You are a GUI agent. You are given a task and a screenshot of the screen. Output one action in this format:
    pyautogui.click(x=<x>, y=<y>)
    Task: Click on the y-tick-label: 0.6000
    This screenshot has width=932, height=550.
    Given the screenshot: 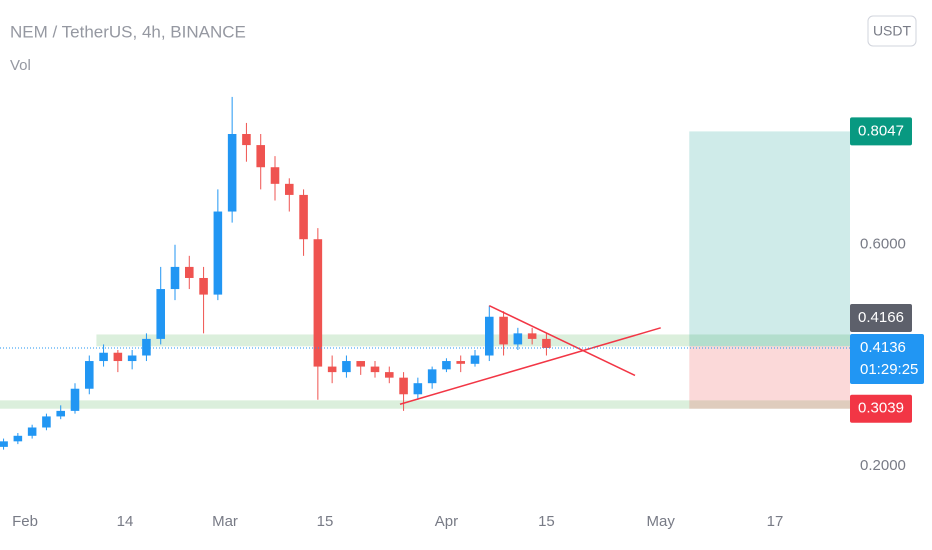 What is the action you would take?
    pyautogui.click(x=883, y=244)
    